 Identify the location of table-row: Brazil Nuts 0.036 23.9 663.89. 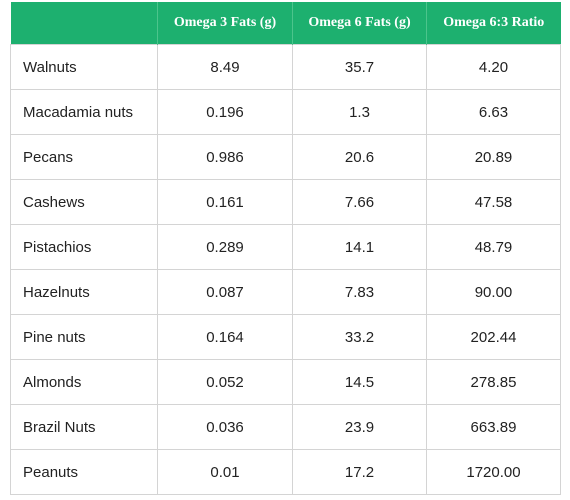
(285, 427).